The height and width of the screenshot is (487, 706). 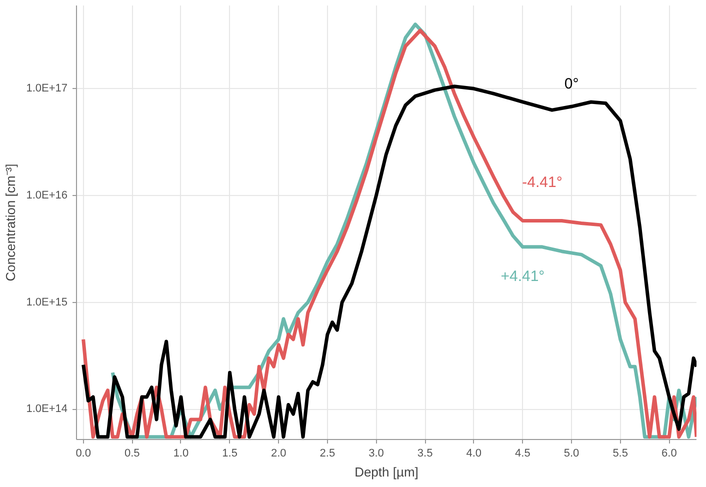 What do you see at coordinates (669, 454) in the screenshot?
I see `x-tick-label: 6.0` at bounding box center [669, 454].